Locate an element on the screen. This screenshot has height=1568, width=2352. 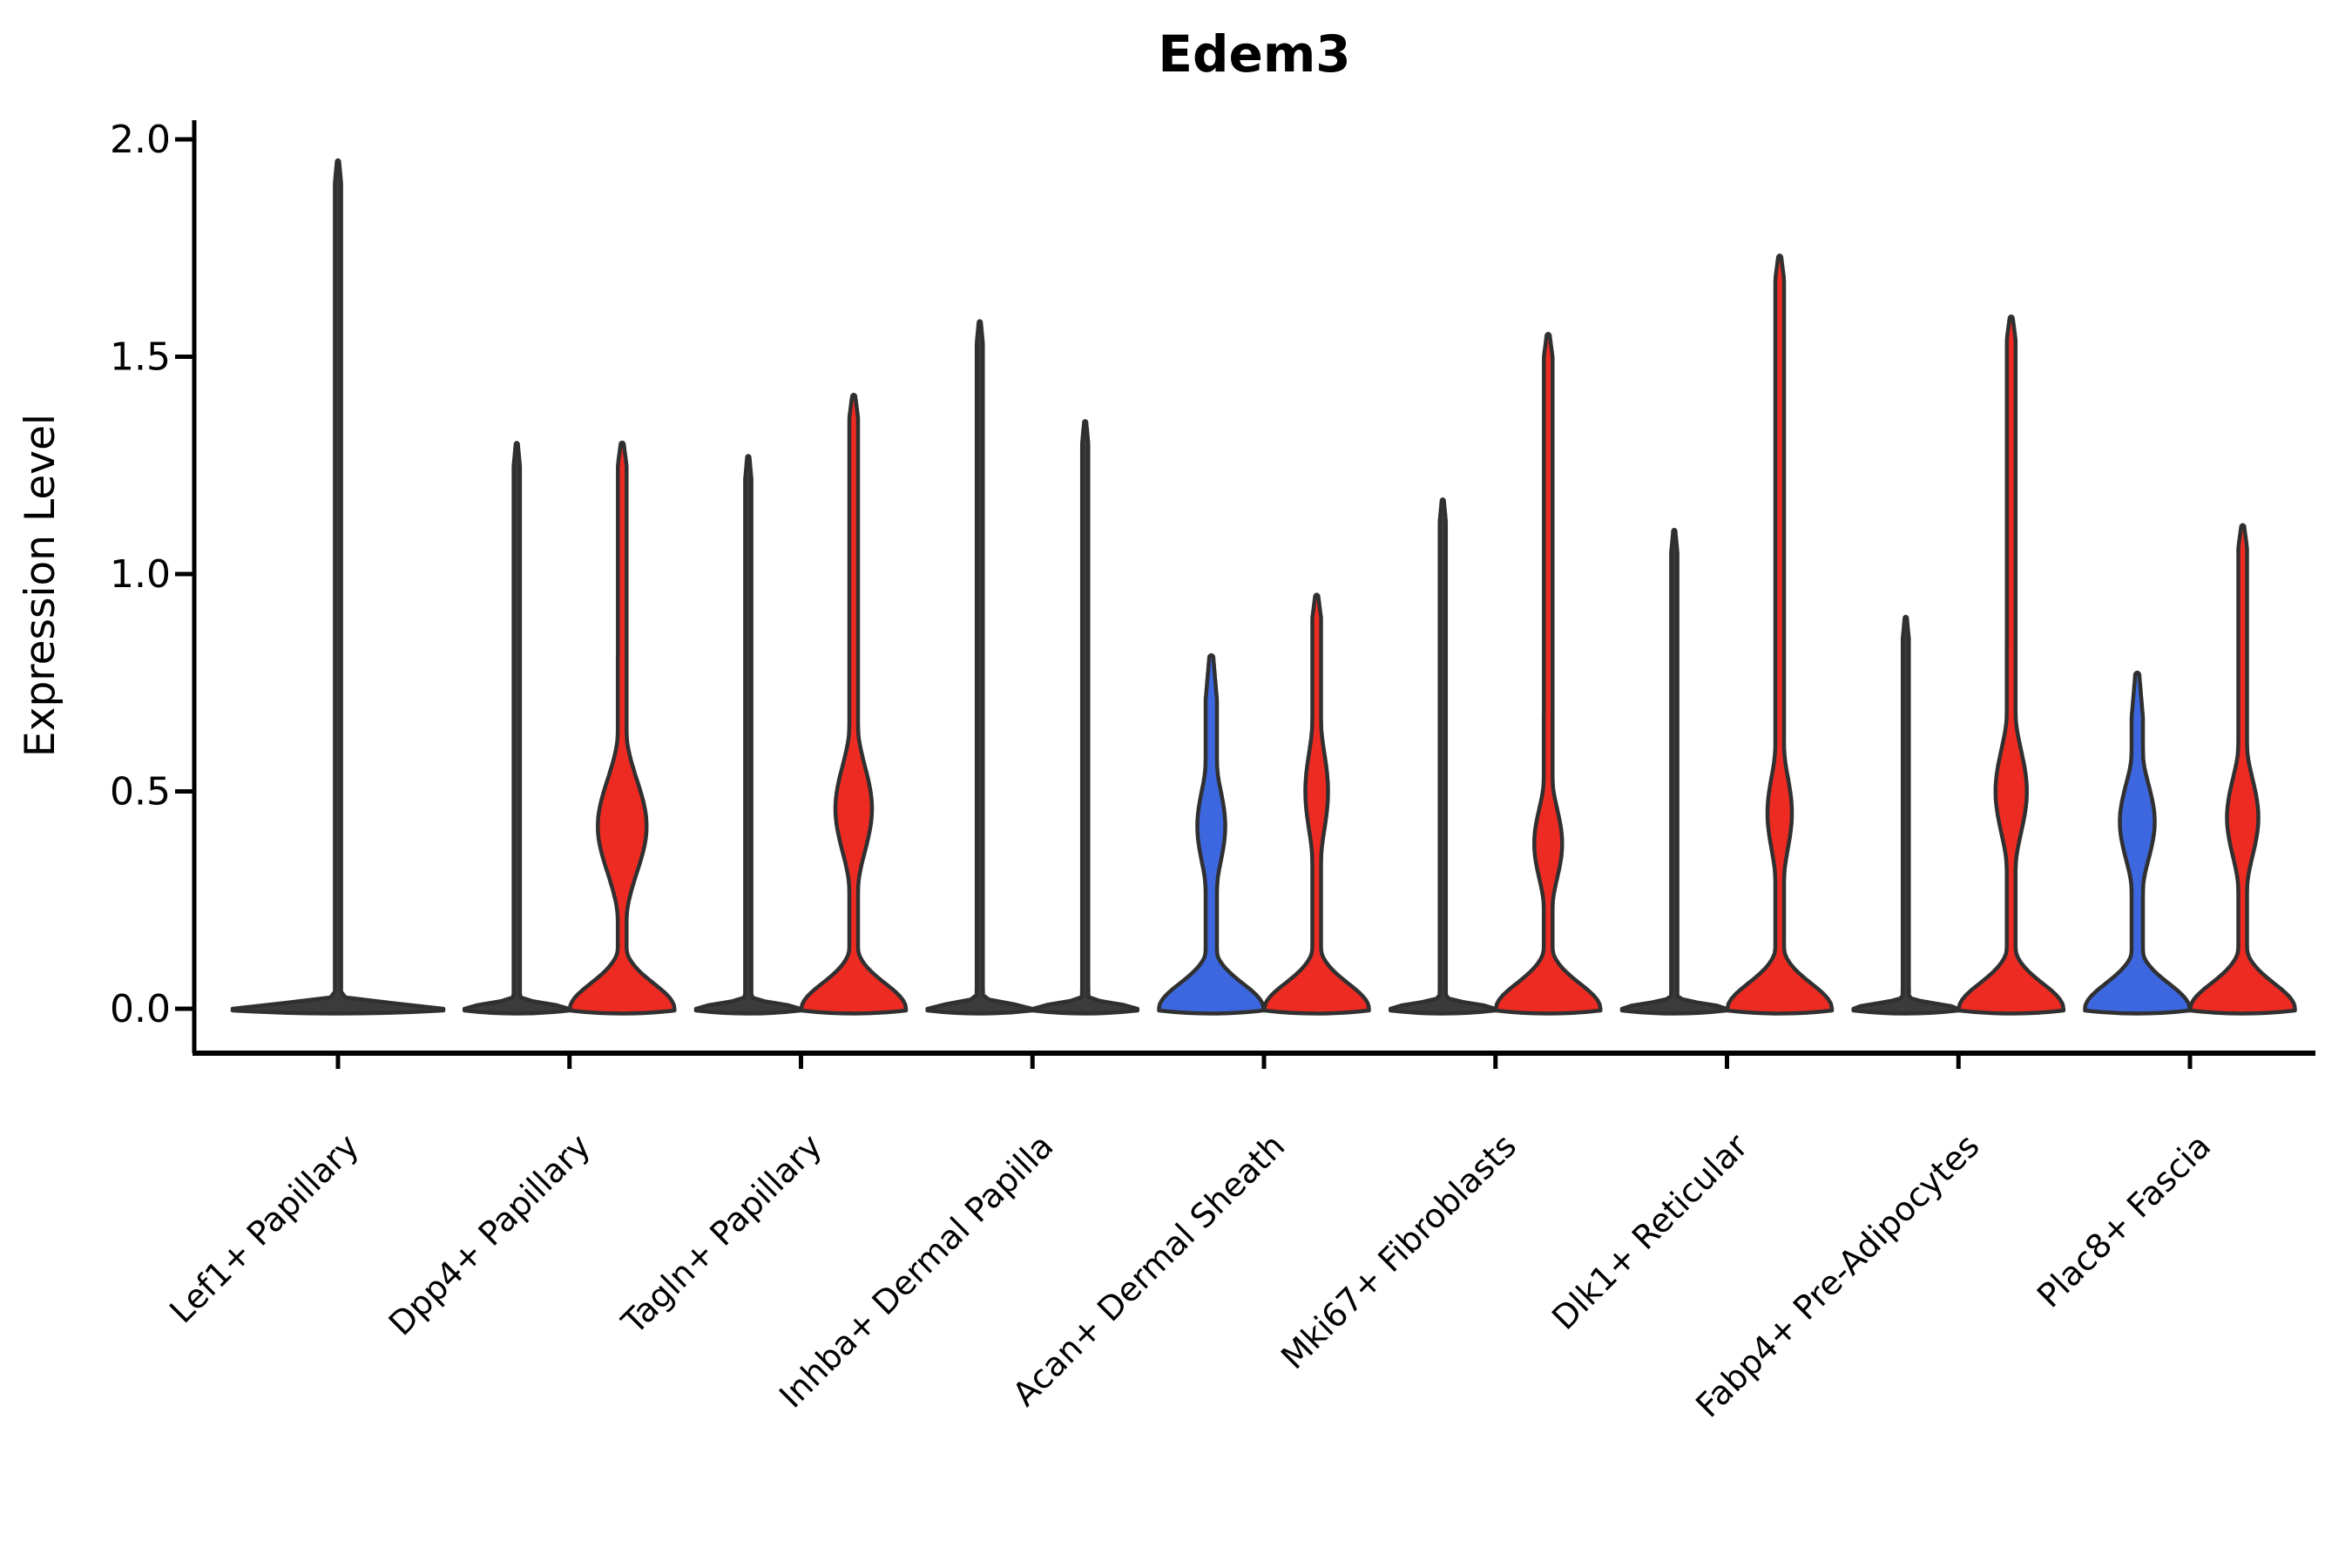
x-tick-label-dlk1-reticular: Dlk1+ Reticular is located at coordinates (1649, 1231).